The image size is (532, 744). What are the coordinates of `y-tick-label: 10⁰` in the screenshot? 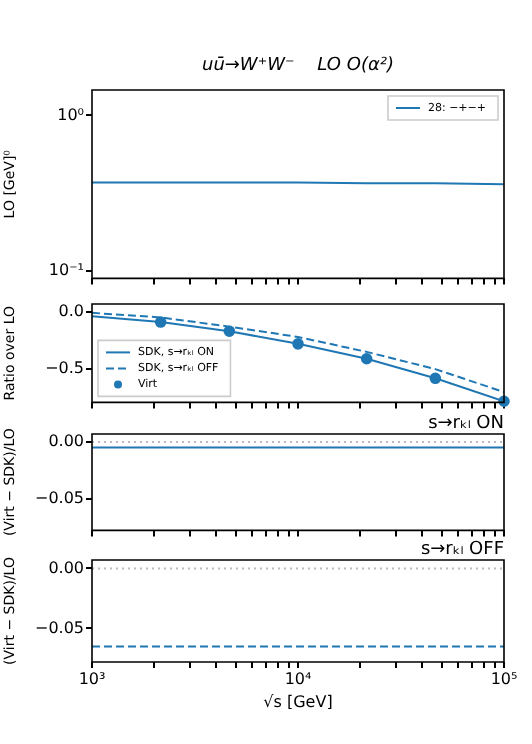 It's located at (70, 114).